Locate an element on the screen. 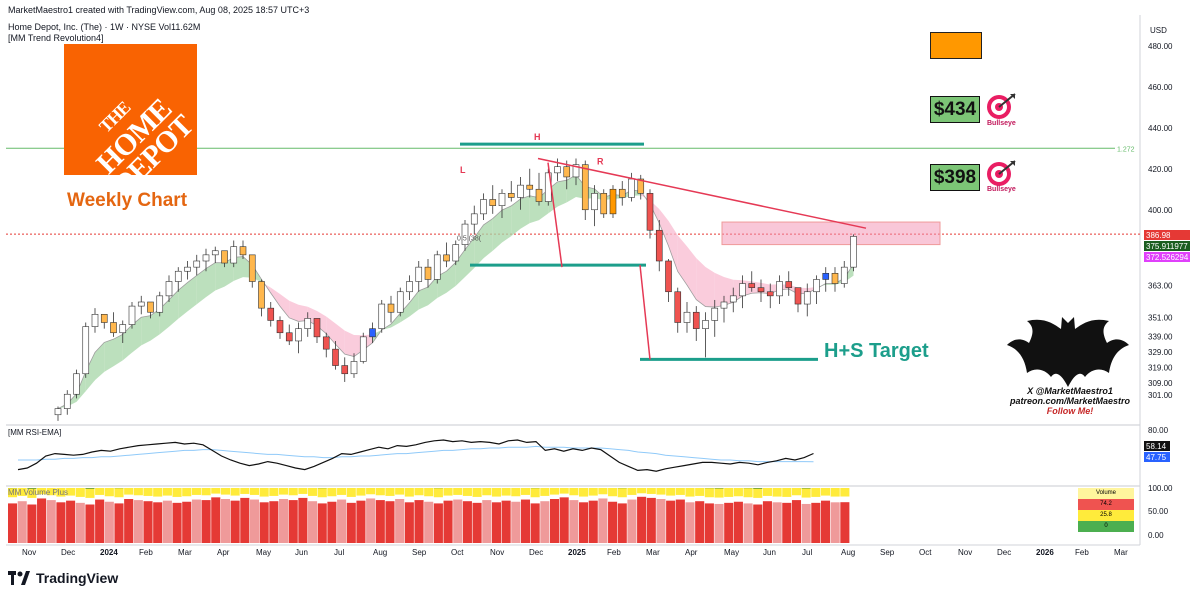 This screenshot has width=1200, height=600. price-label-text: 375.911977 is located at coordinates (1167, 246).